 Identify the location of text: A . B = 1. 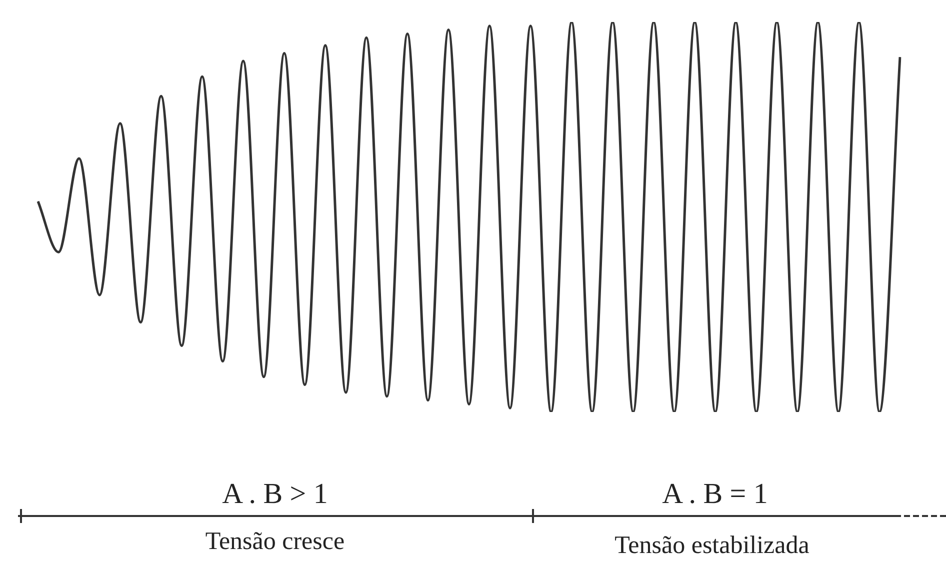
(715, 494).